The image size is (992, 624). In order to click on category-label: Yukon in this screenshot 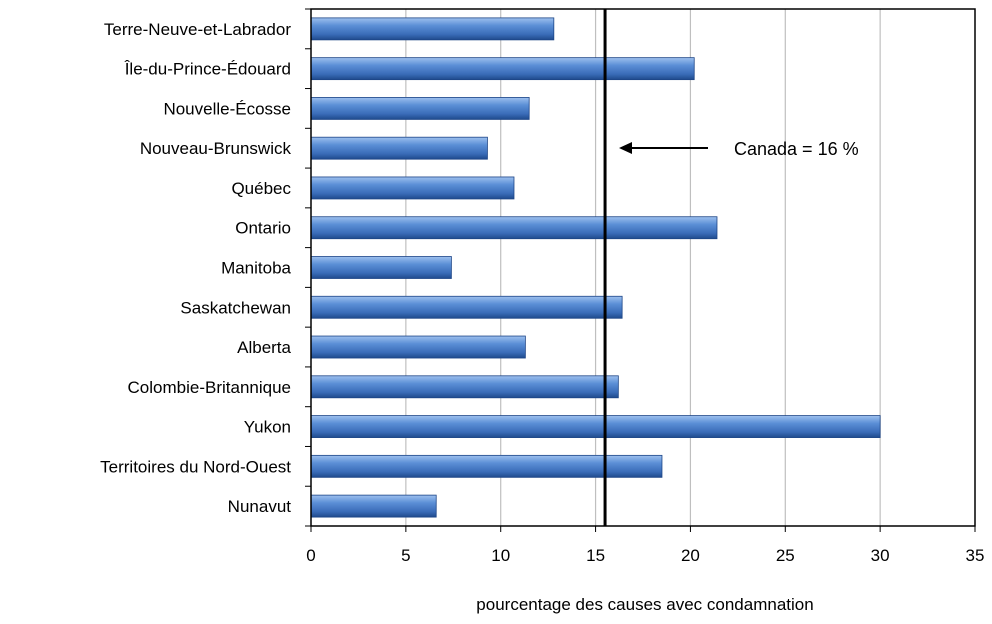, I will do `click(267, 427)`.